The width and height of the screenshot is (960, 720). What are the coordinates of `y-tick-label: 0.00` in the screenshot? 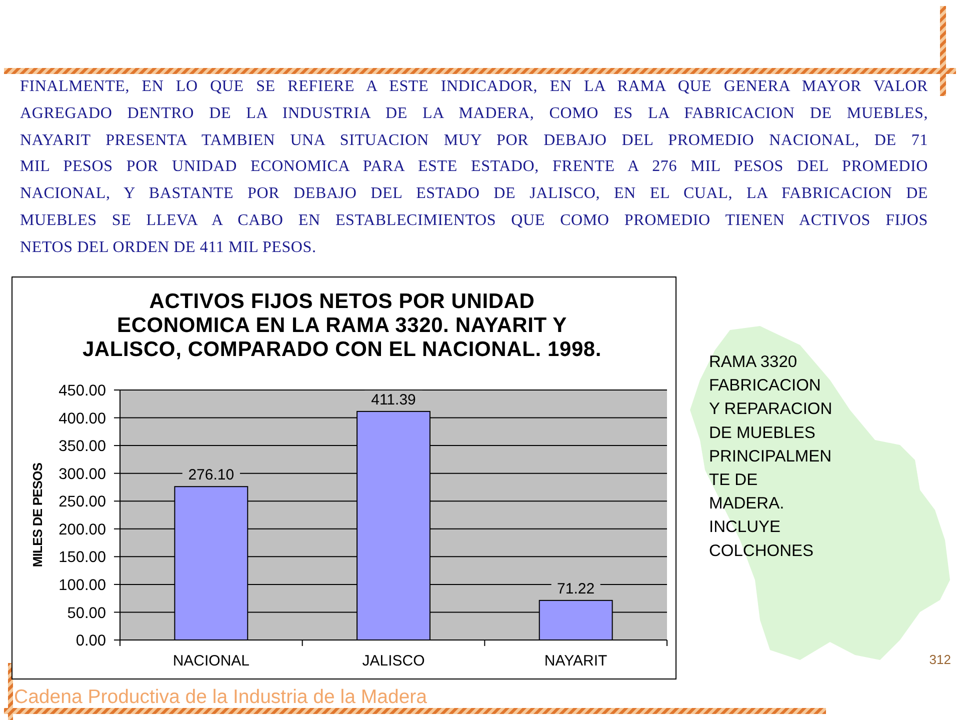 It's located at (91, 641).